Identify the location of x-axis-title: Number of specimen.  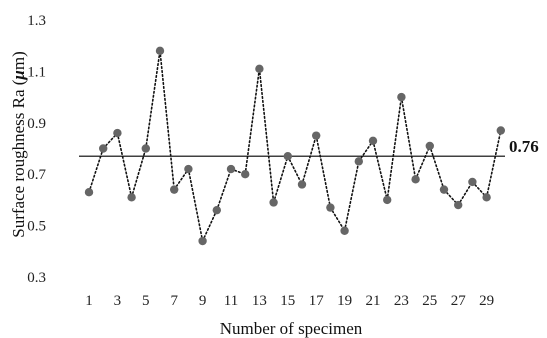
(291, 328).